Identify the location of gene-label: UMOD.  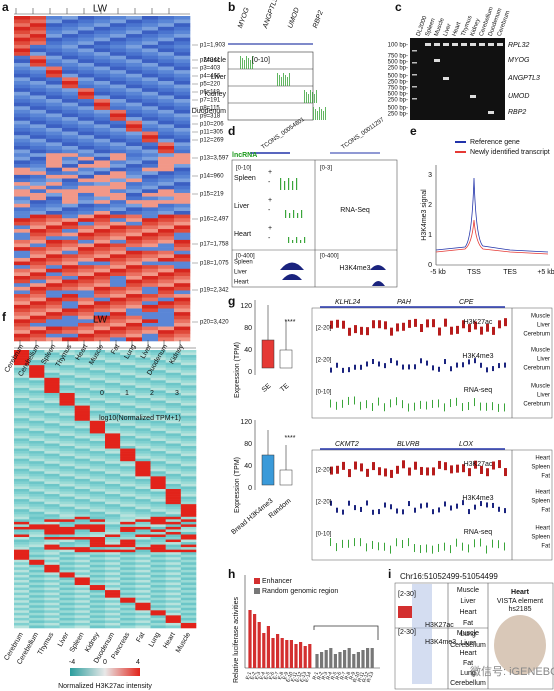
(518, 96).